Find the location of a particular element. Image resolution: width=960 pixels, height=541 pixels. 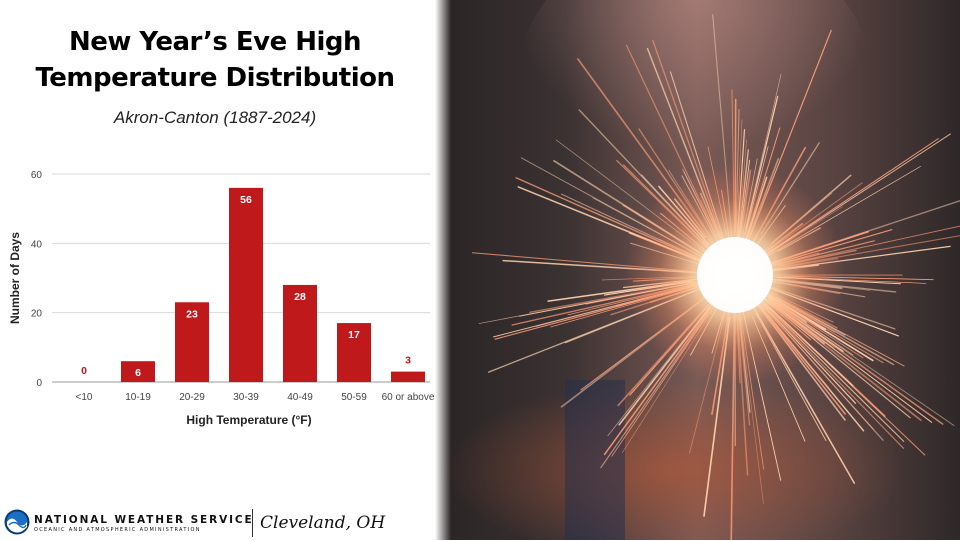

x-tick-label: 40-49 is located at coordinates (300, 397).